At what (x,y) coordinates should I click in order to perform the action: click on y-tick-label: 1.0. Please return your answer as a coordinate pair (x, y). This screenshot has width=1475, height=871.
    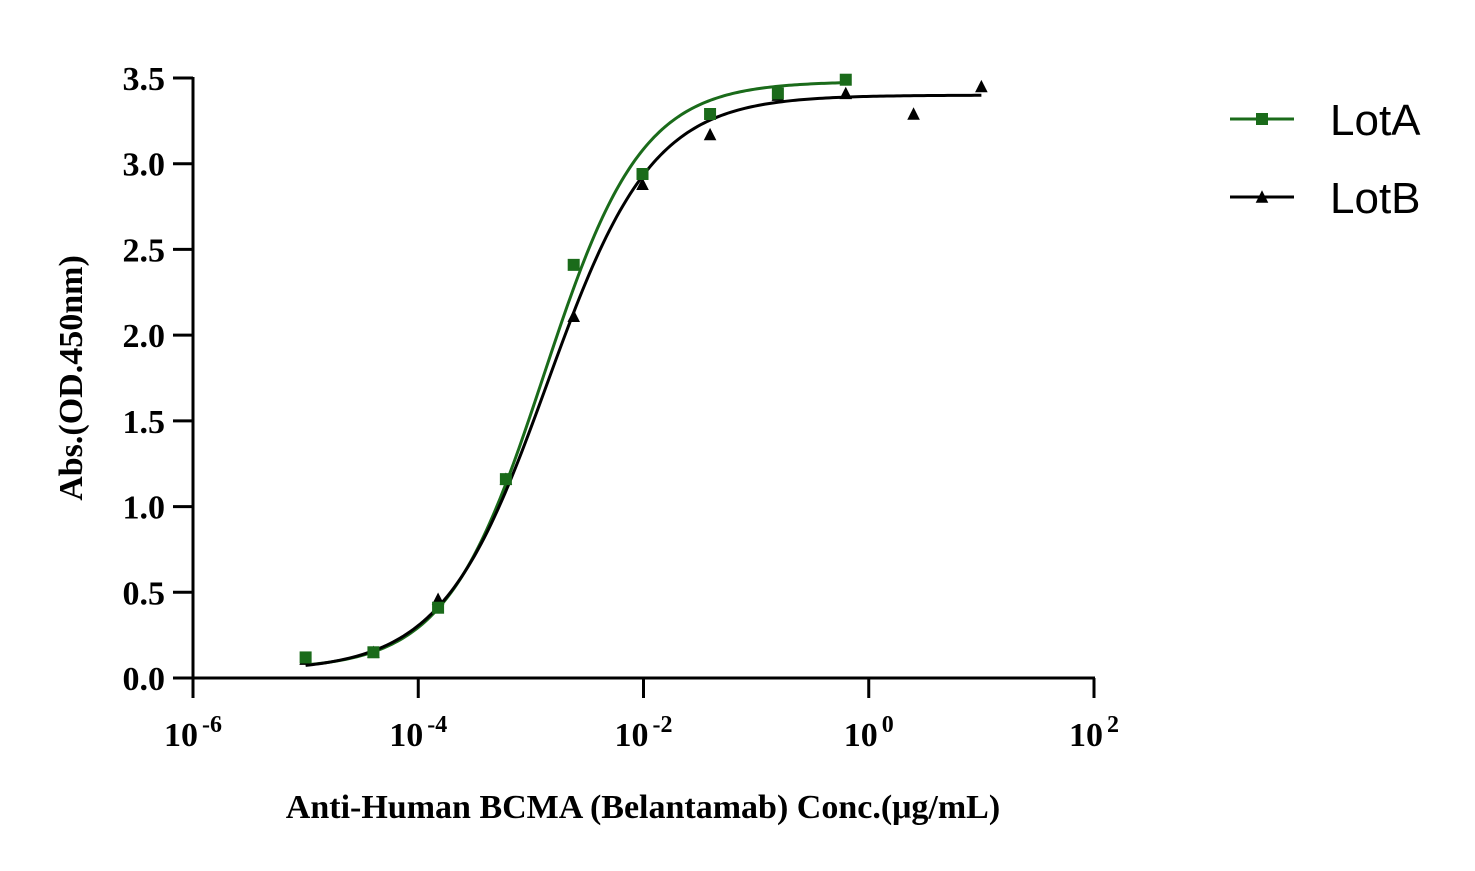
    Looking at the image, I should click on (144, 508).